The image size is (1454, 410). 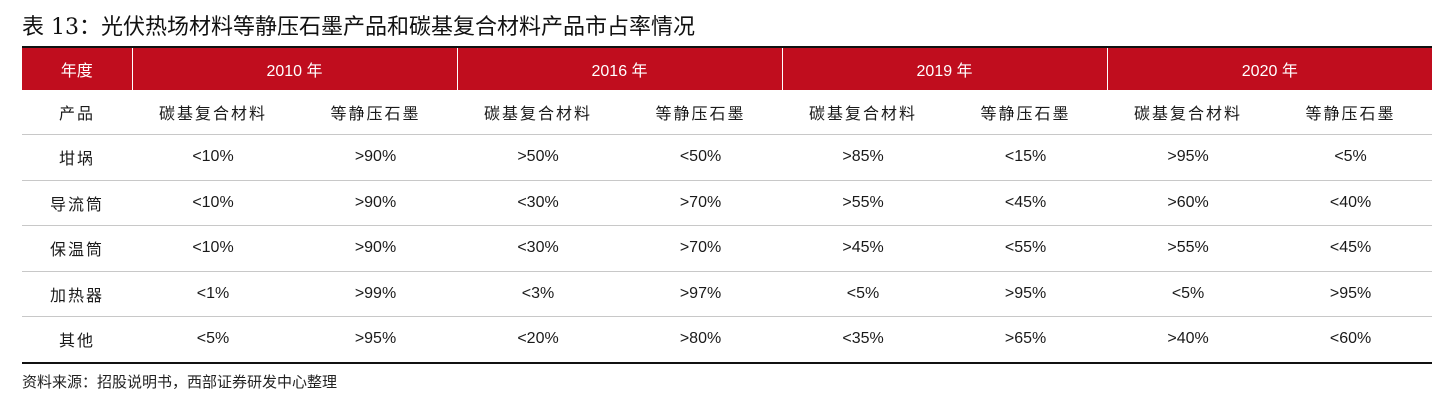 What do you see at coordinates (1026, 248) in the screenshot?
I see `table-cell: <55%` at bounding box center [1026, 248].